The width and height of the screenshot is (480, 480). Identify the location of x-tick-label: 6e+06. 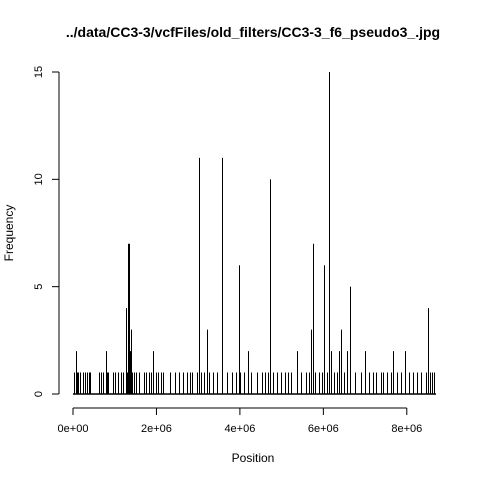
(323, 429).